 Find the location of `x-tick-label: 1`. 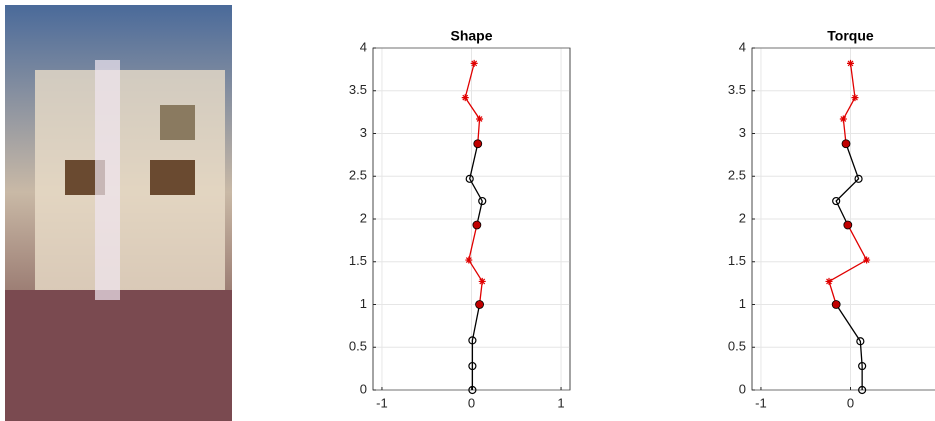

x-tick-label: 1 is located at coordinates (560, 402).